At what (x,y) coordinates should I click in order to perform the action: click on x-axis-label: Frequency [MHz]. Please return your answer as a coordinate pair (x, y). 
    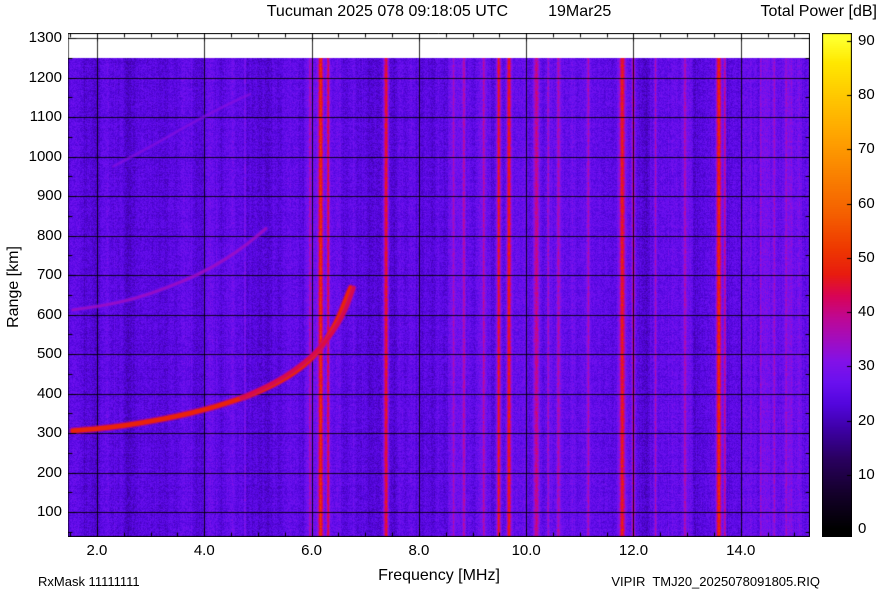
    Looking at the image, I should click on (439, 575).